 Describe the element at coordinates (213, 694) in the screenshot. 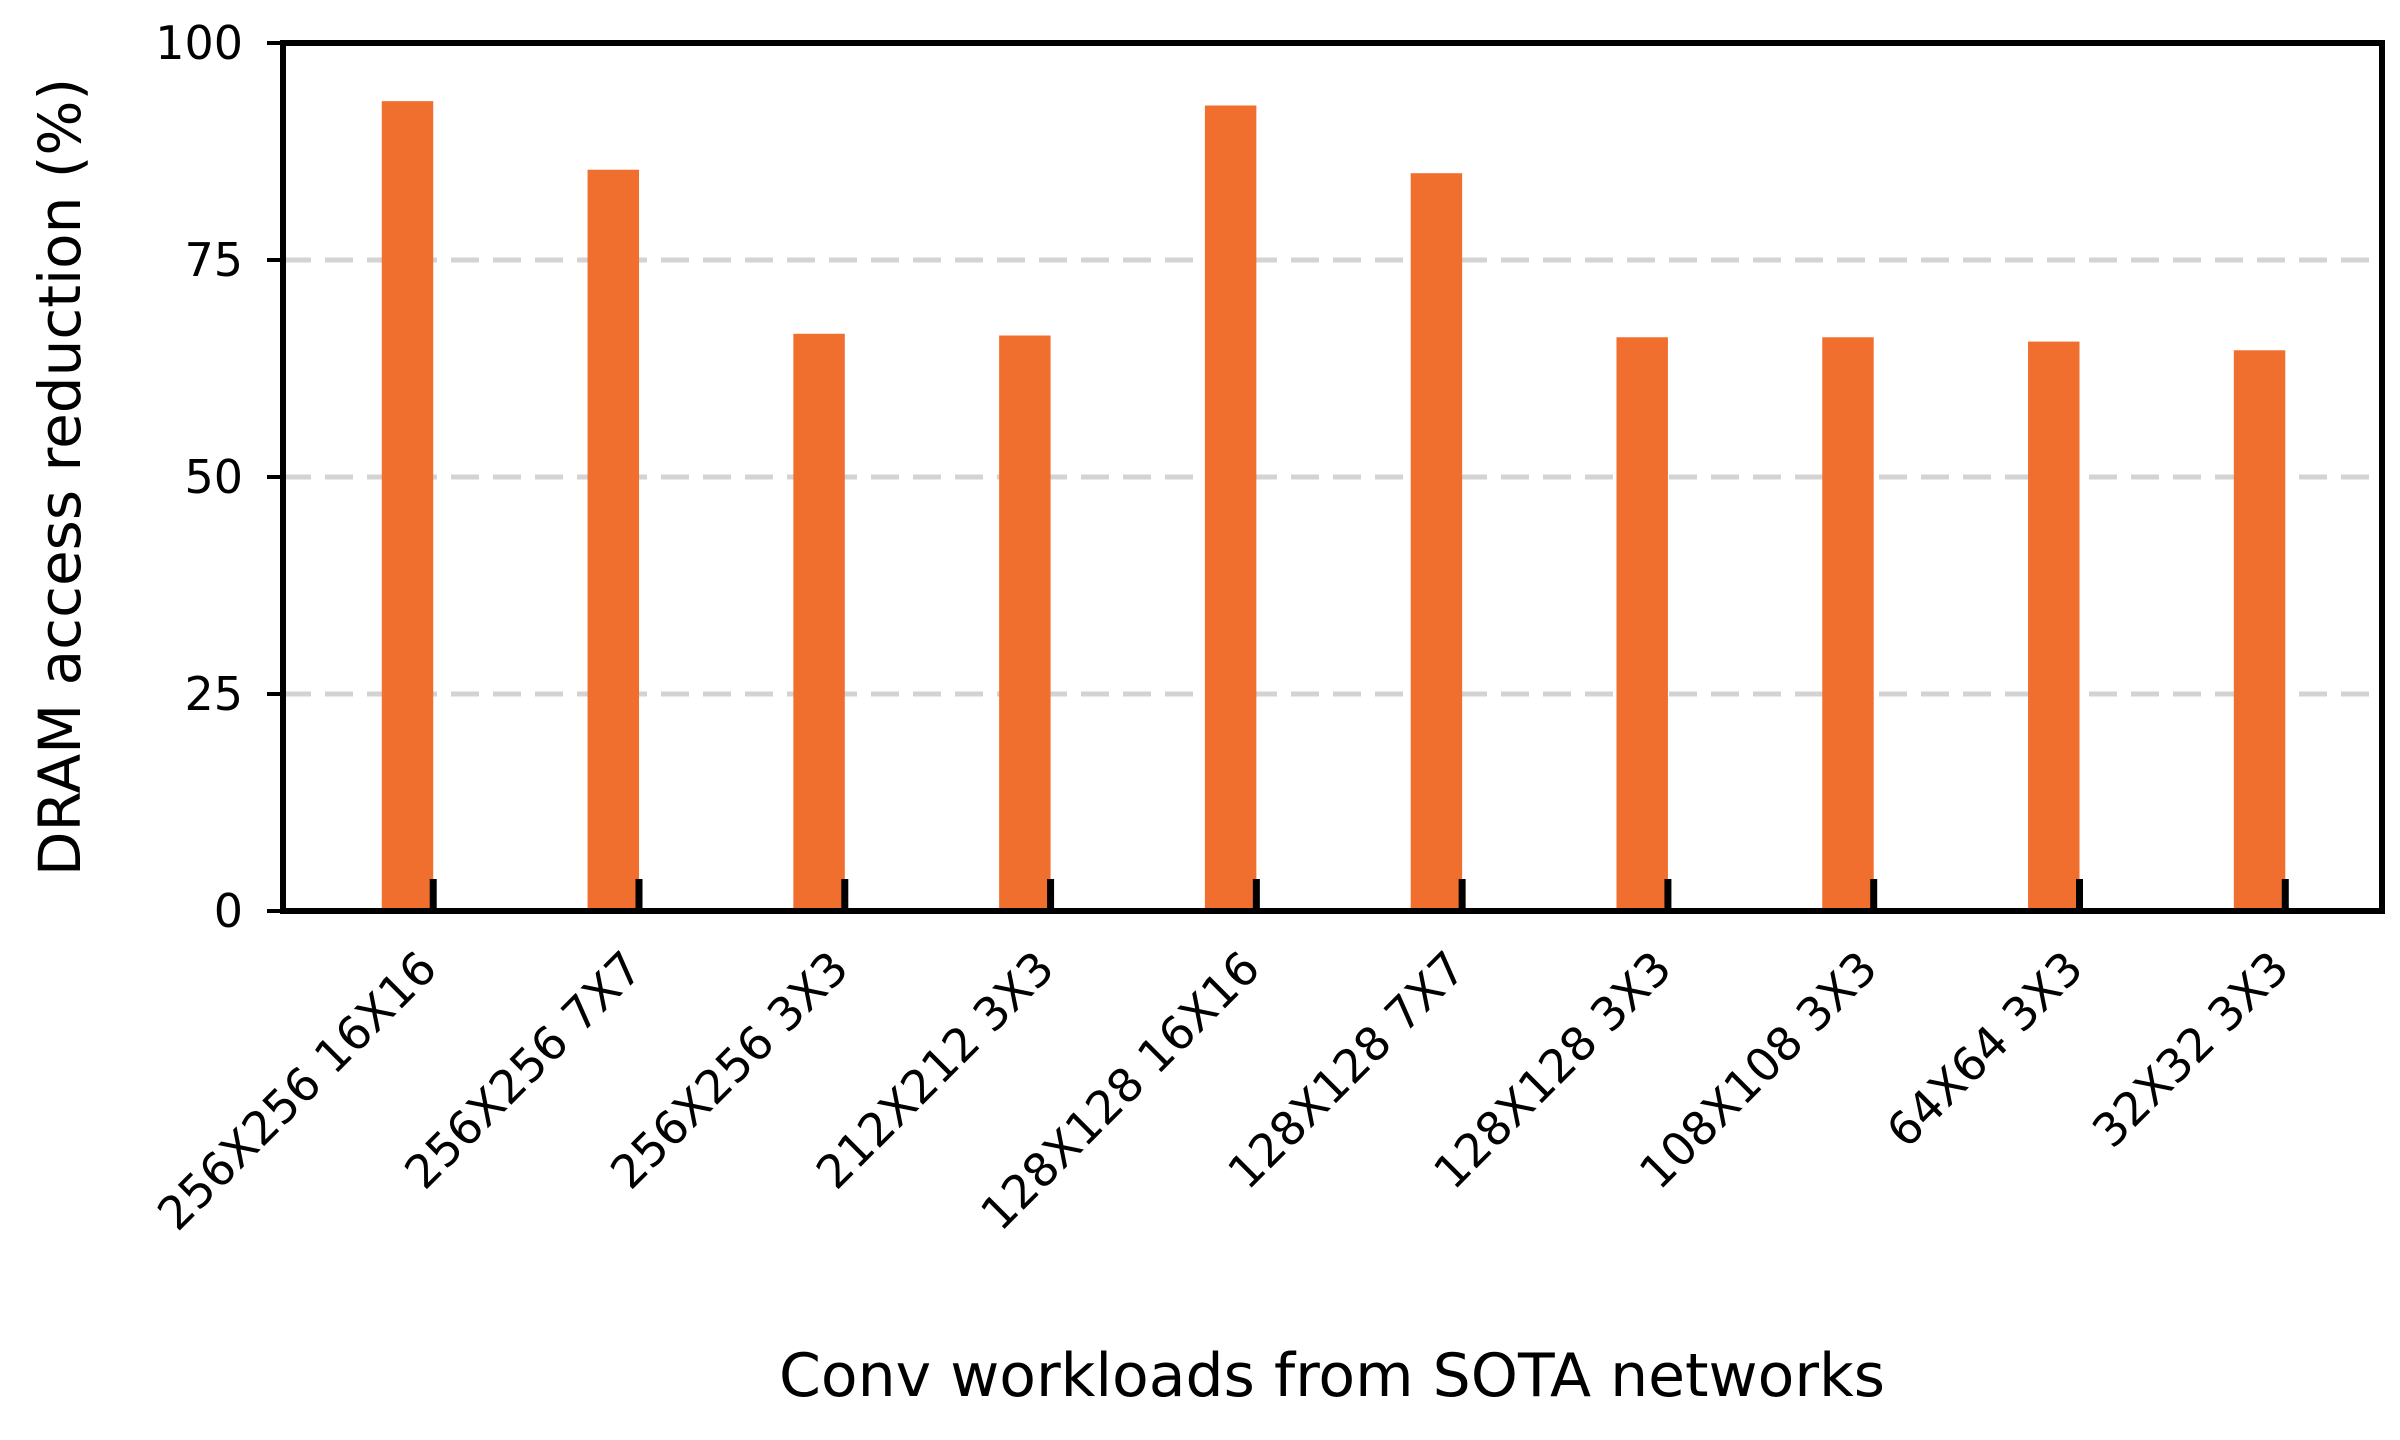

I see `y-tick-label: 25` at that location.